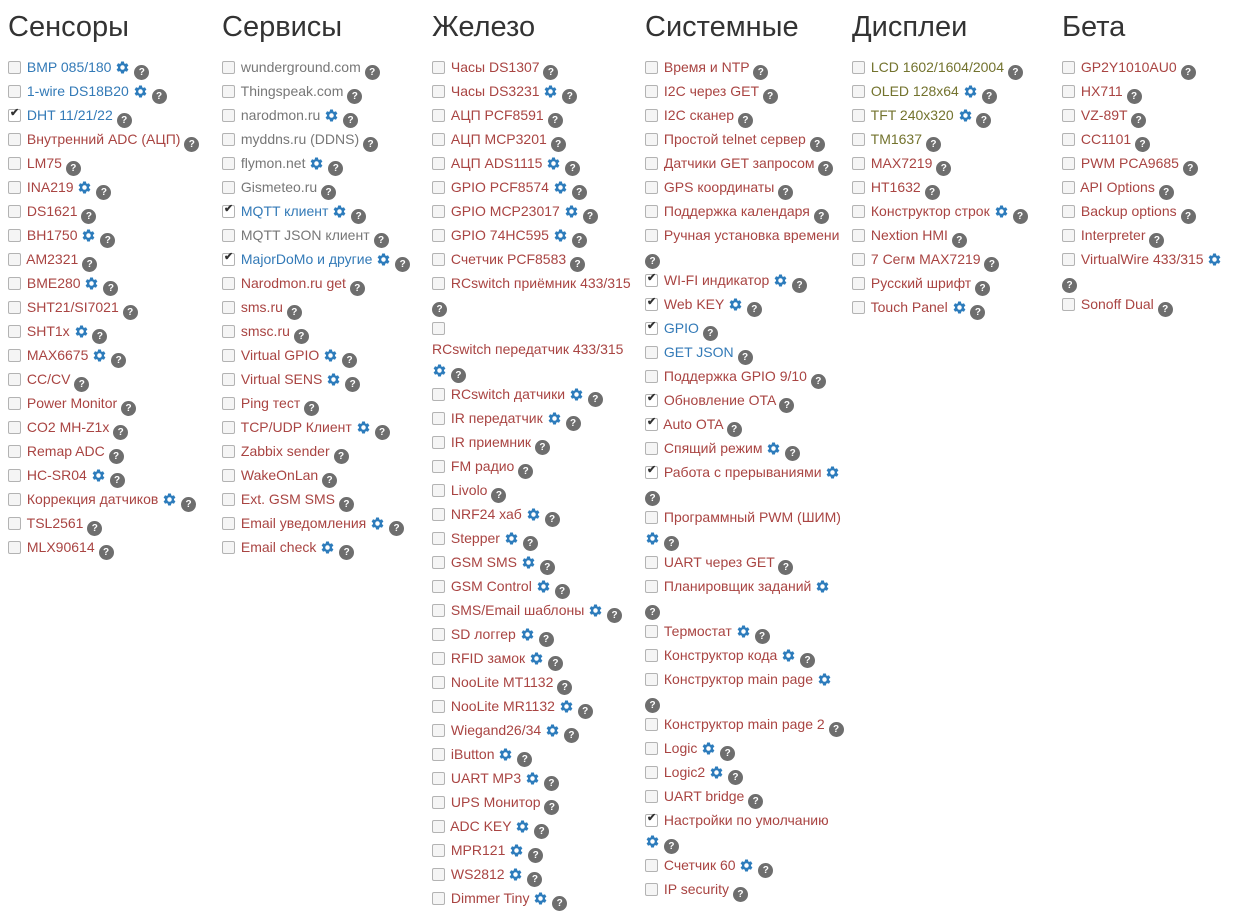  I want to click on module-link: wunderground.com, so click(300, 66).